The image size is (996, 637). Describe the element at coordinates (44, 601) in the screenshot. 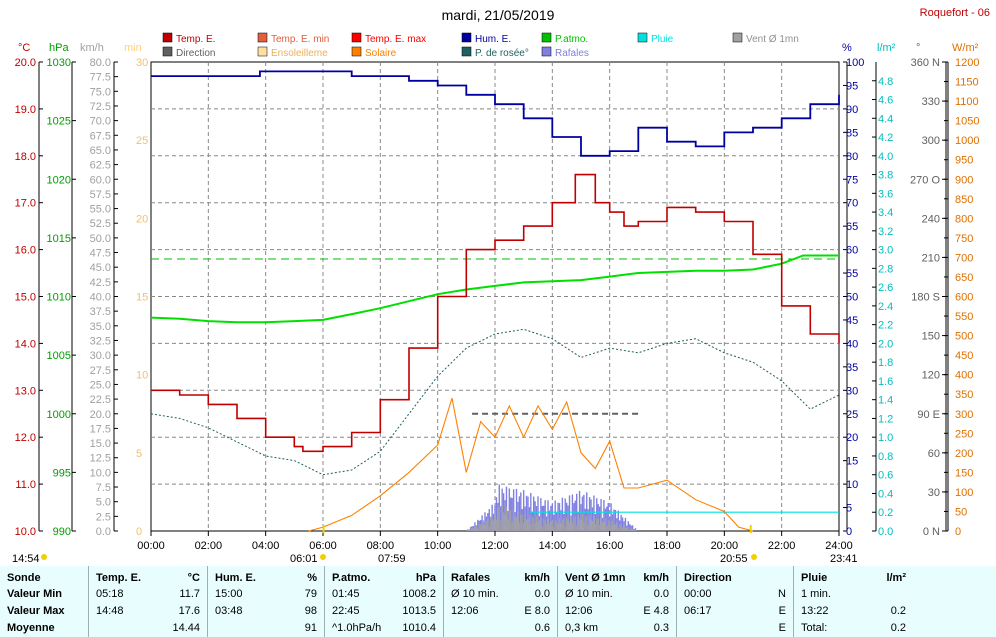

I see `footer-column: Sonde Valeur Min Valeur Max Moyenne` at that location.